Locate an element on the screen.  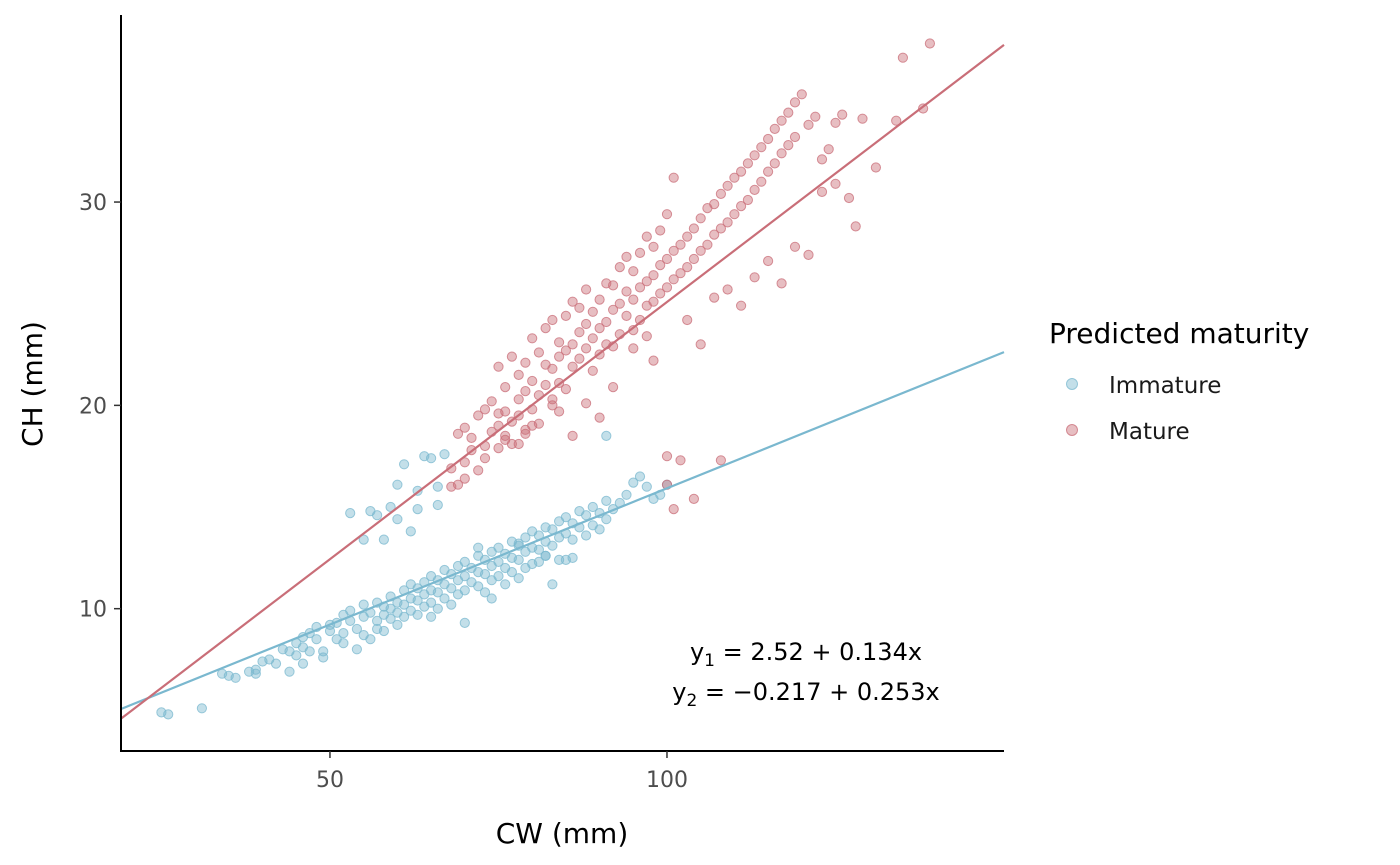
y-axis-title: CH (mm) is located at coordinates (32, 384).